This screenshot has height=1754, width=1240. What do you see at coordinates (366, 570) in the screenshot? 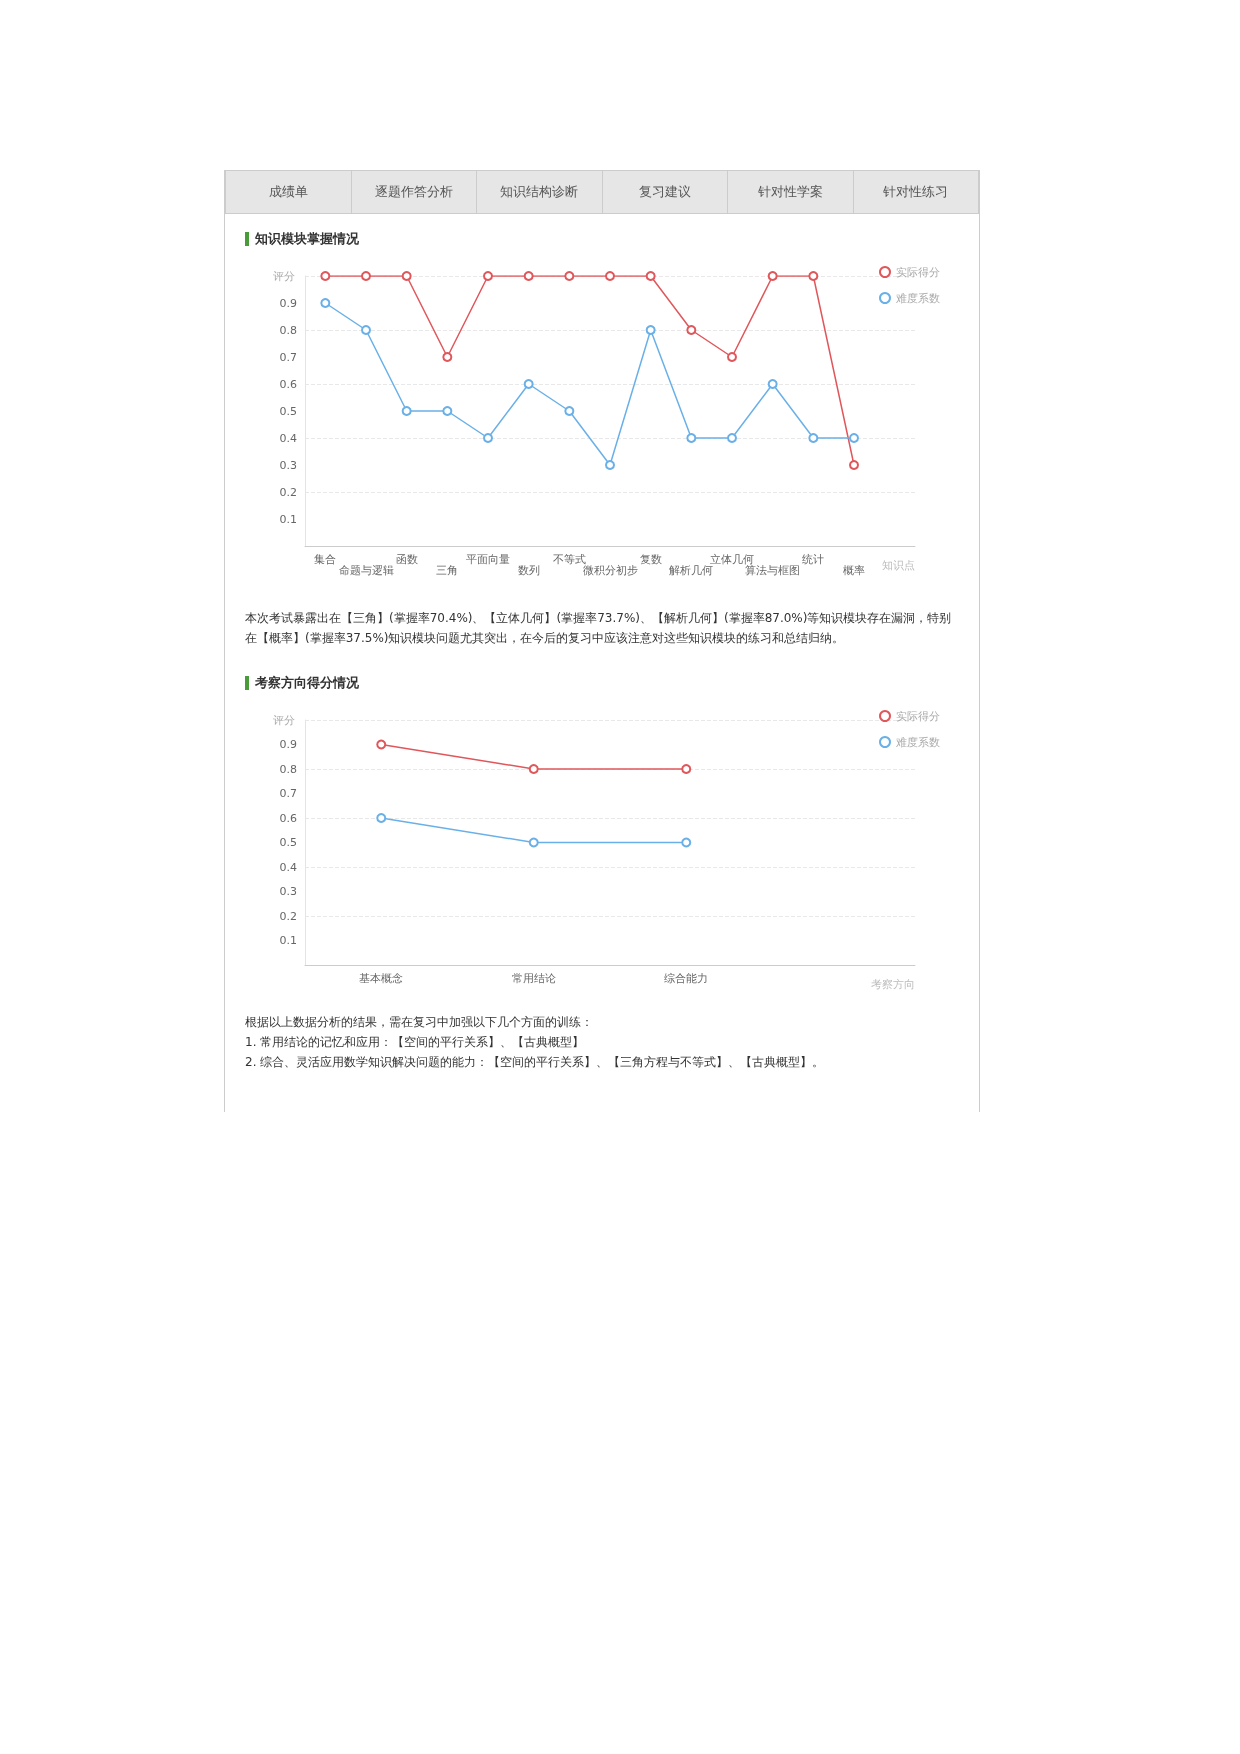
I see `x-tick-label: 命题与逻辑` at bounding box center [366, 570].